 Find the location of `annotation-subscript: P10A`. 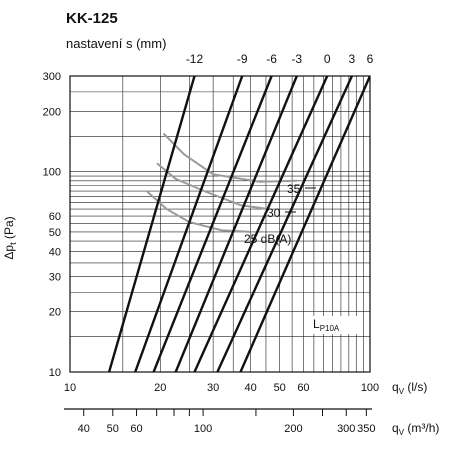

annotation-subscript: P10A is located at coordinates (330, 328).